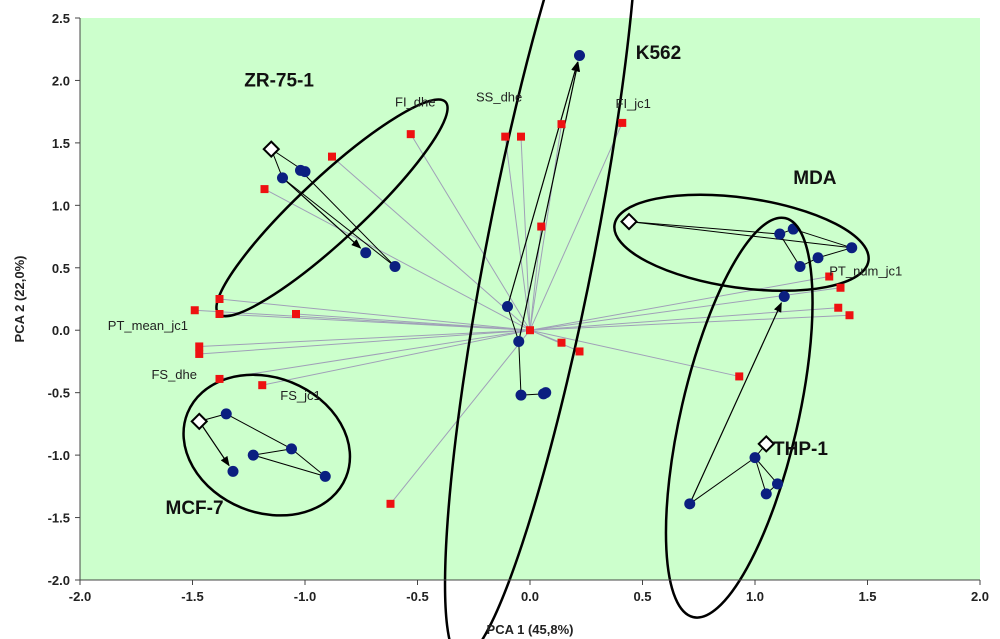 Image resolution: width=1000 pixels, height=639 pixels. What do you see at coordinates (658, 53) in the screenshot?
I see `group-label-k562: K562` at bounding box center [658, 53].